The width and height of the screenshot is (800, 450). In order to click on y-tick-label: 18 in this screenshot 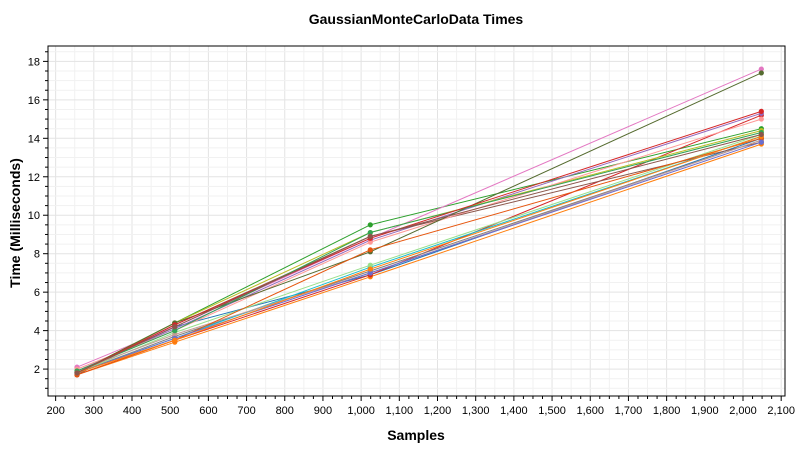, I will do `click(34, 62)`.